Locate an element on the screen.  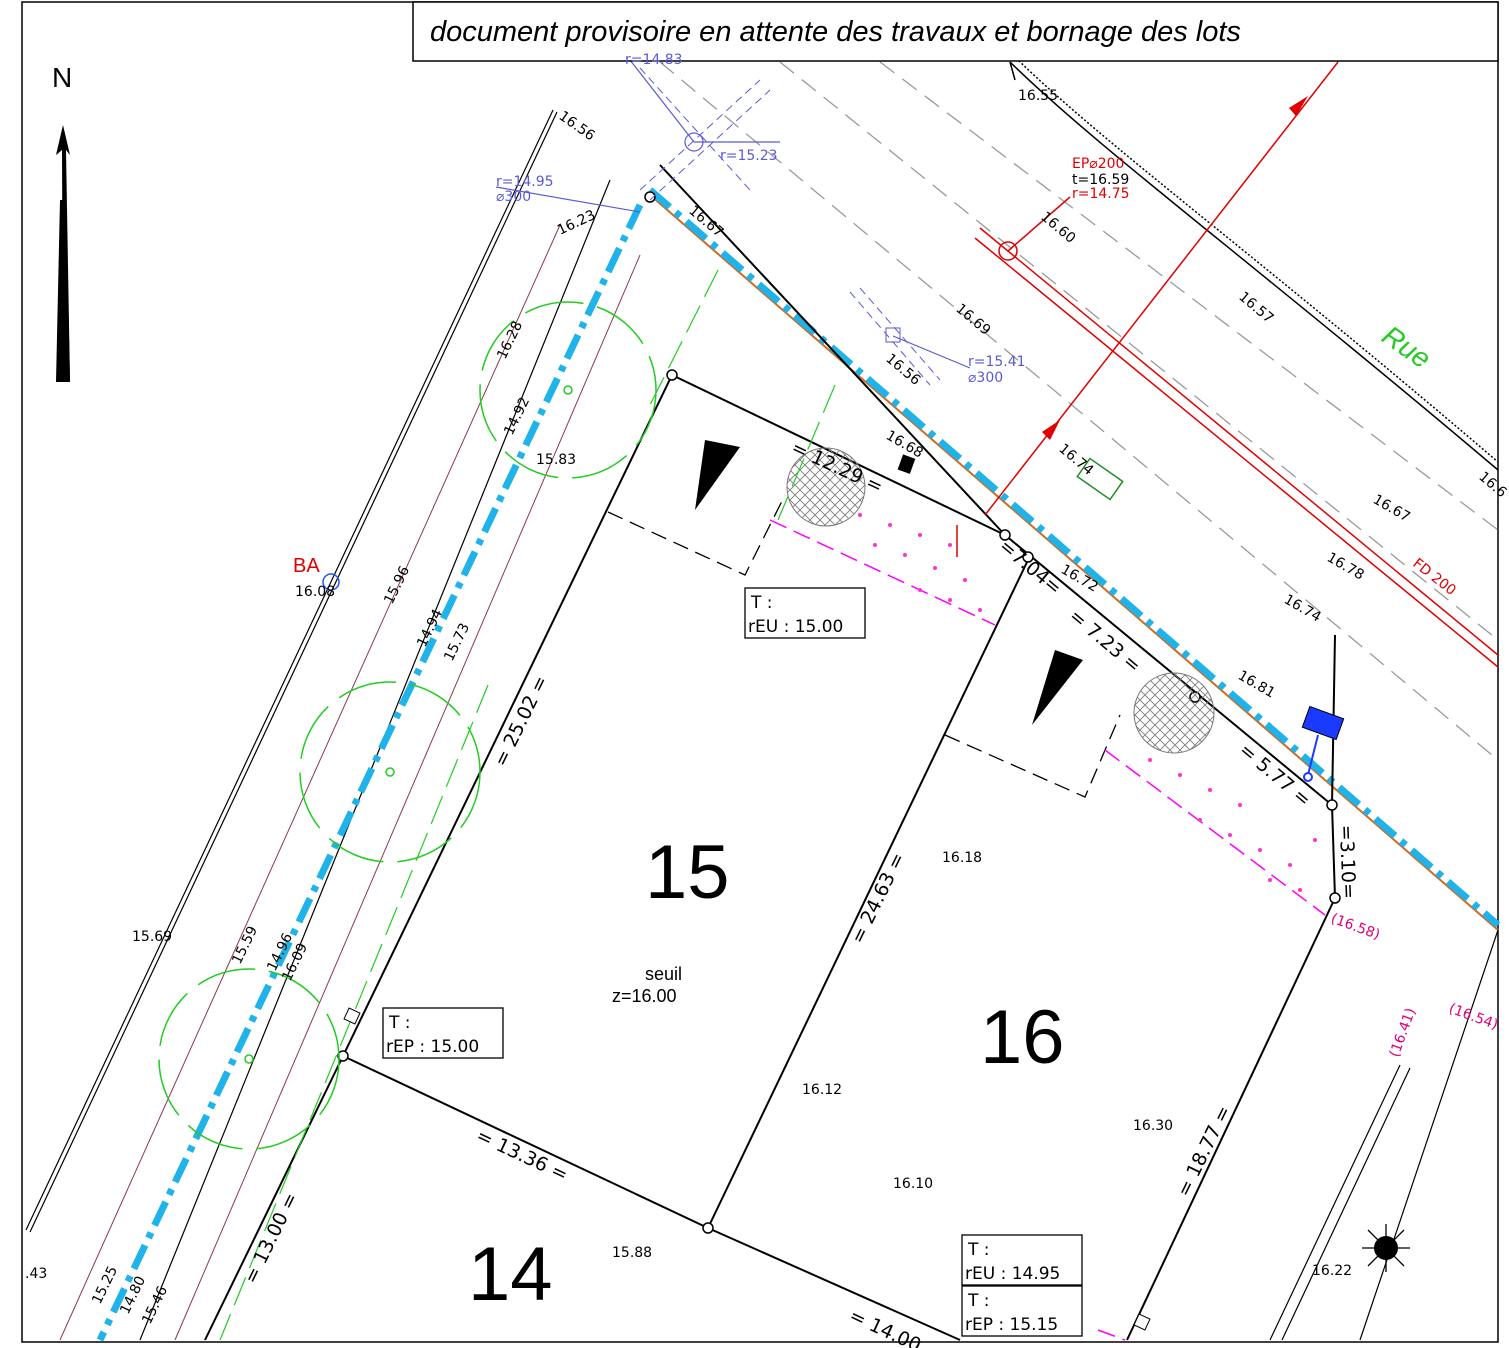
info-box-rep-15: T : rEP : 15.00 is located at coordinates (443, 1033).